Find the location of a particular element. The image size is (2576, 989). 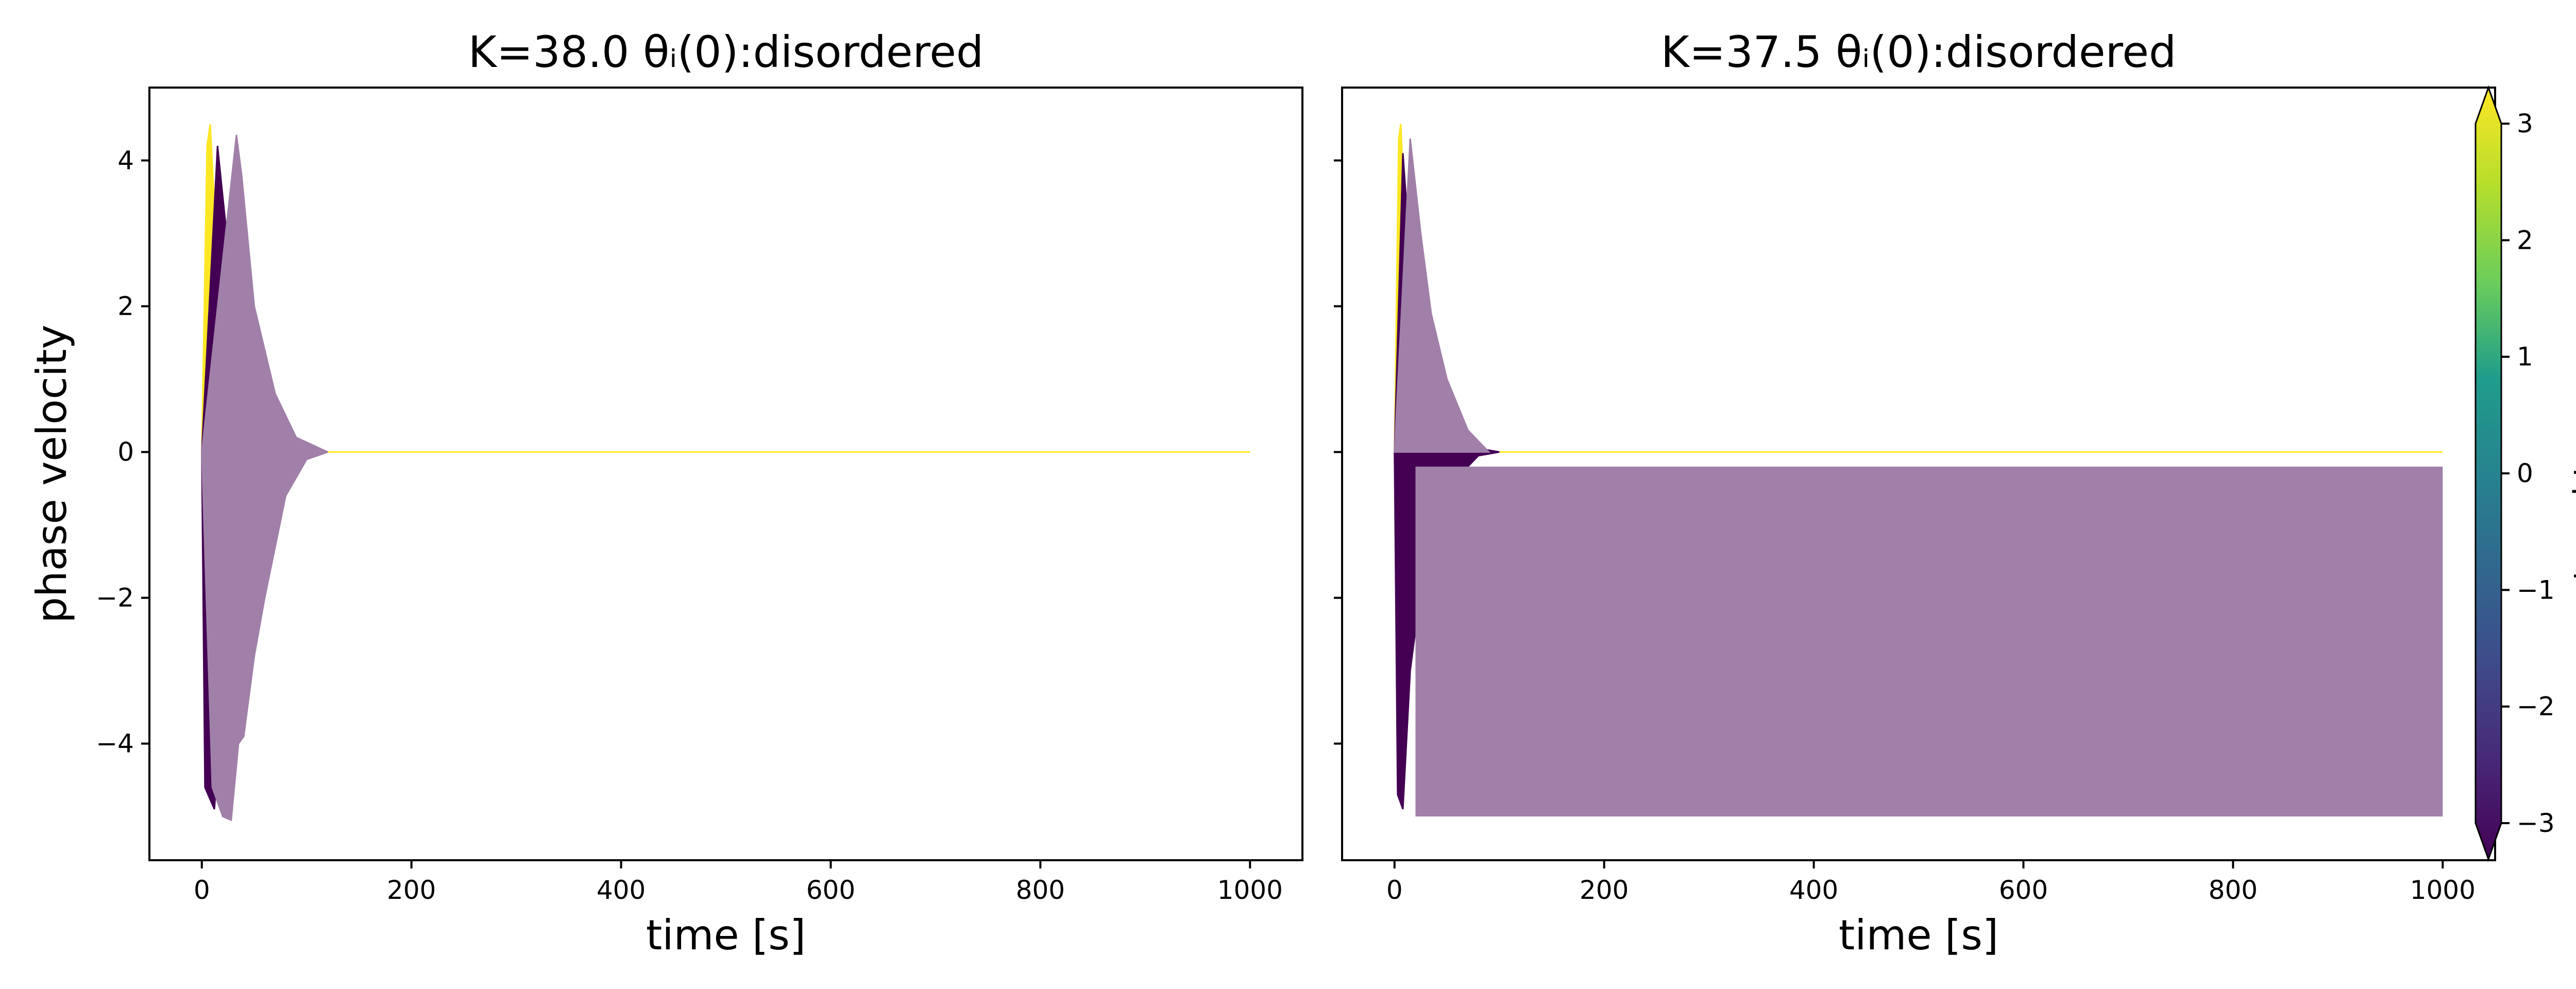

colorbar-tick-label: 0 is located at coordinates (2525, 473).